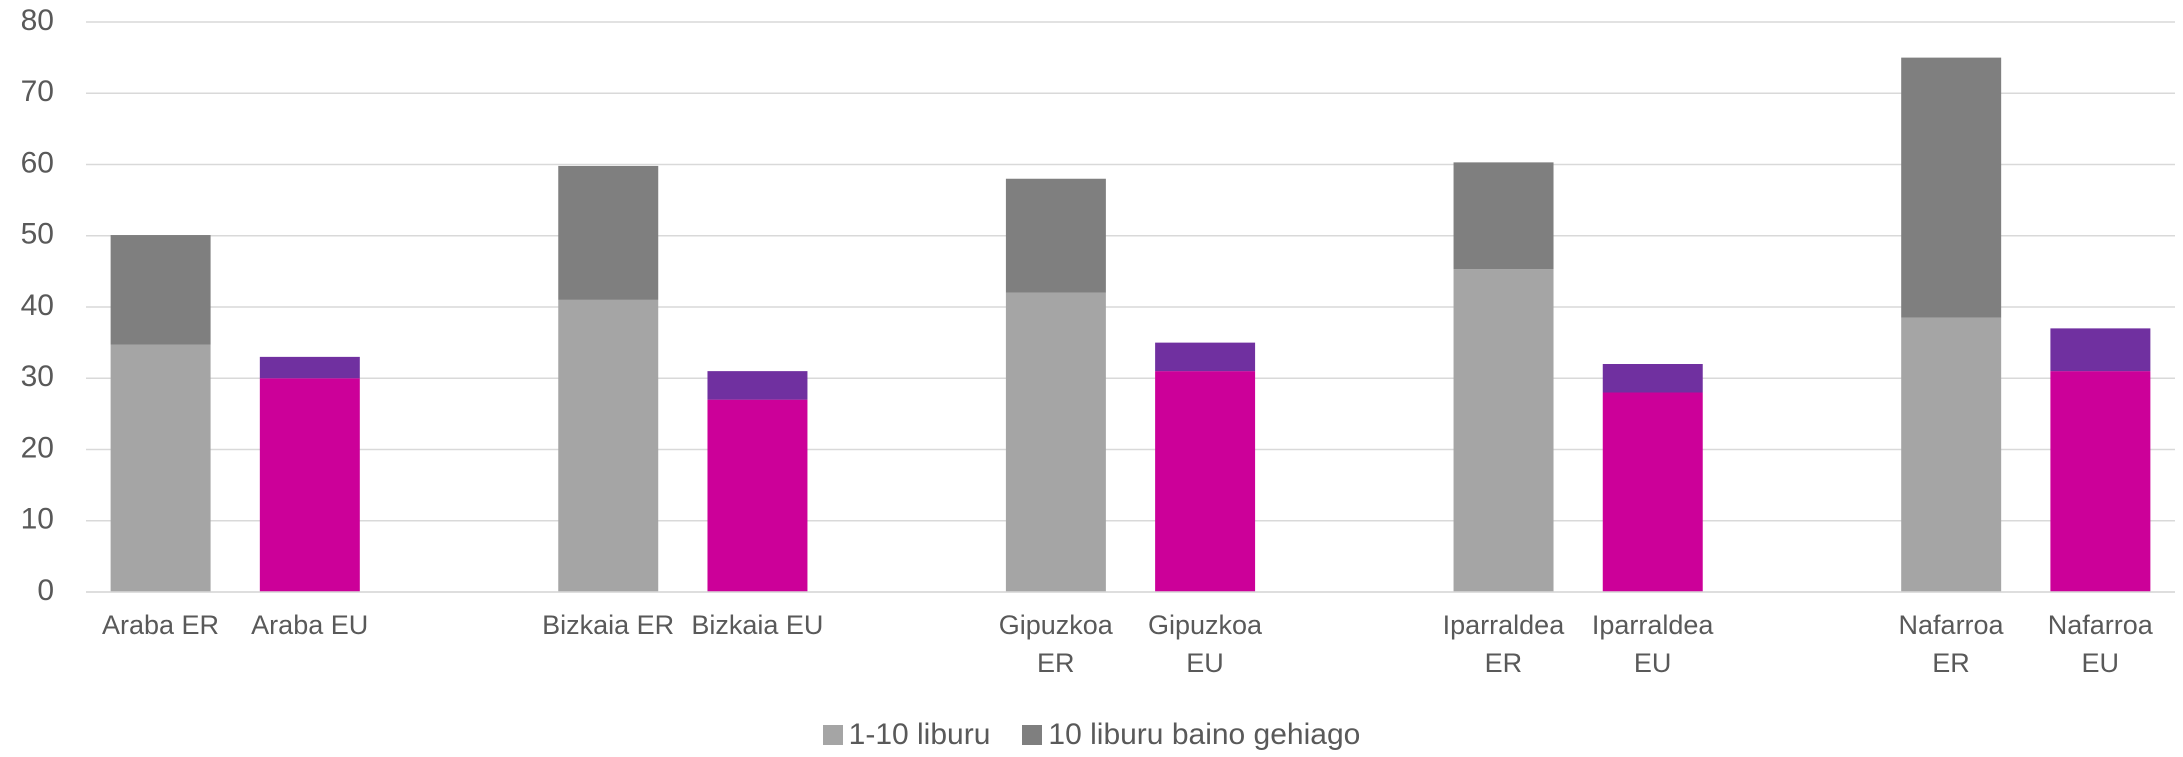 The width and height of the screenshot is (2183, 757). I want to click on y-tick-label: 40, so click(37, 305).